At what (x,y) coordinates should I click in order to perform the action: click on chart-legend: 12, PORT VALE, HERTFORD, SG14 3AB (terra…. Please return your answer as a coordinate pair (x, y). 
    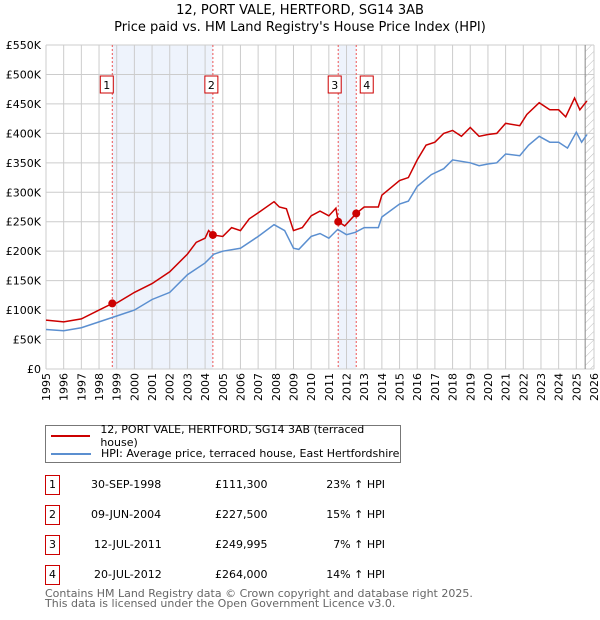
    Looking at the image, I should click on (223, 443).